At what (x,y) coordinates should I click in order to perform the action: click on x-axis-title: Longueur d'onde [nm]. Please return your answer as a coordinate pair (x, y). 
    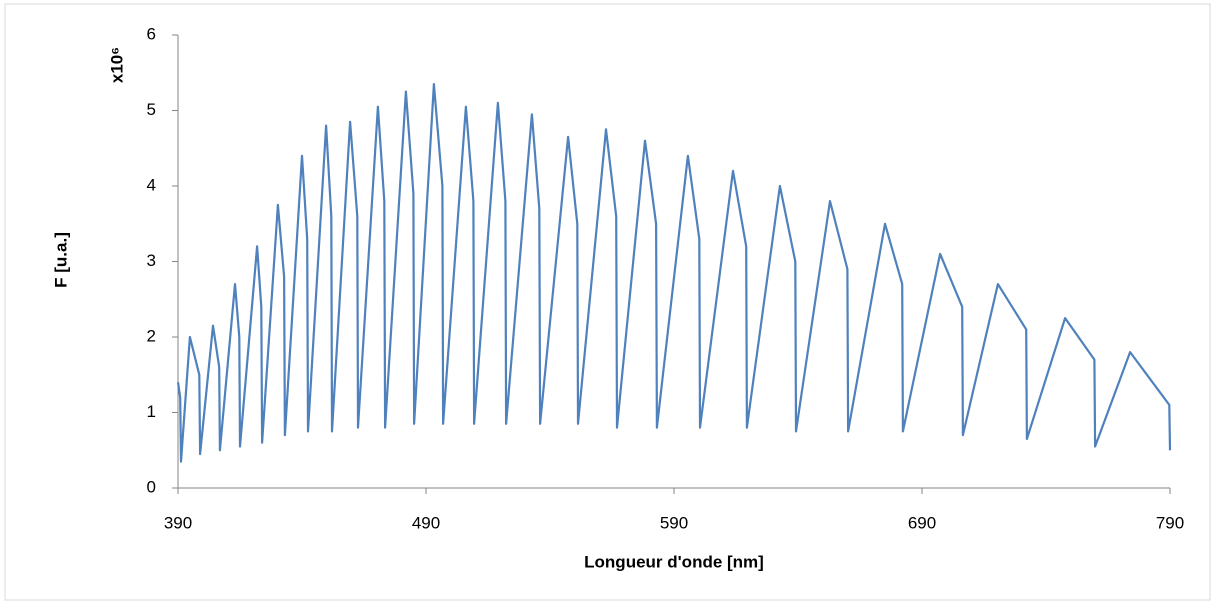
    Looking at the image, I should click on (674, 561).